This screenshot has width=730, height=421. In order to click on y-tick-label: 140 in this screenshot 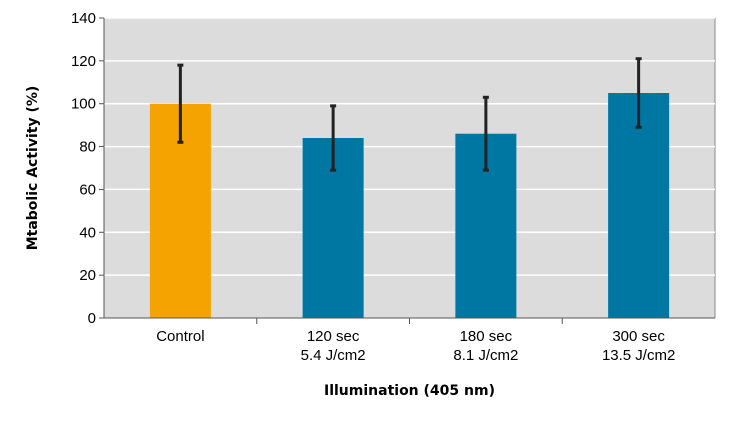, I will do `click(83, 18)`.